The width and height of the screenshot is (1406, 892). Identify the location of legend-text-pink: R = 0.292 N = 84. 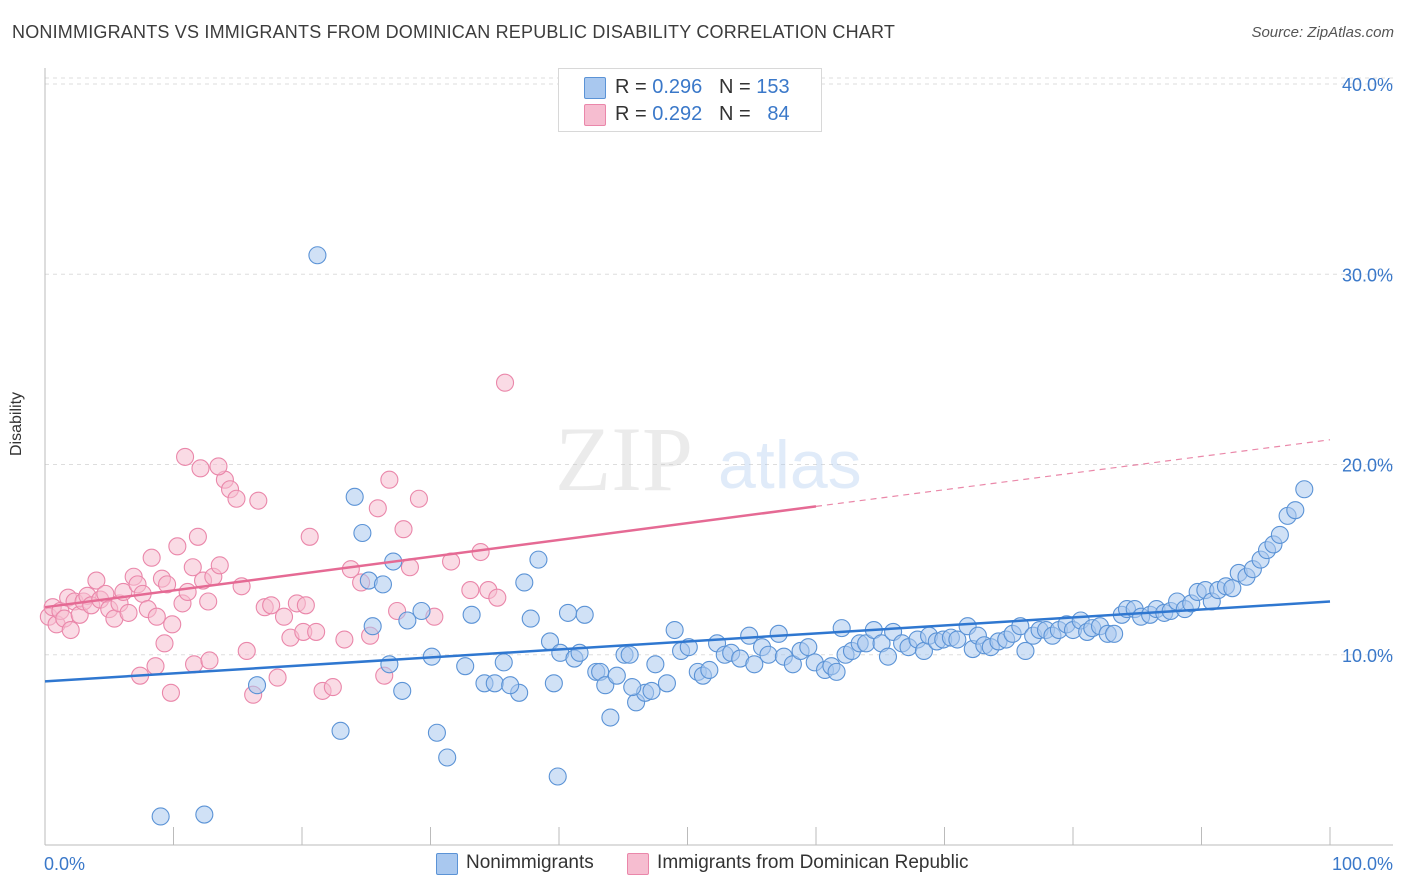
(702, 114).